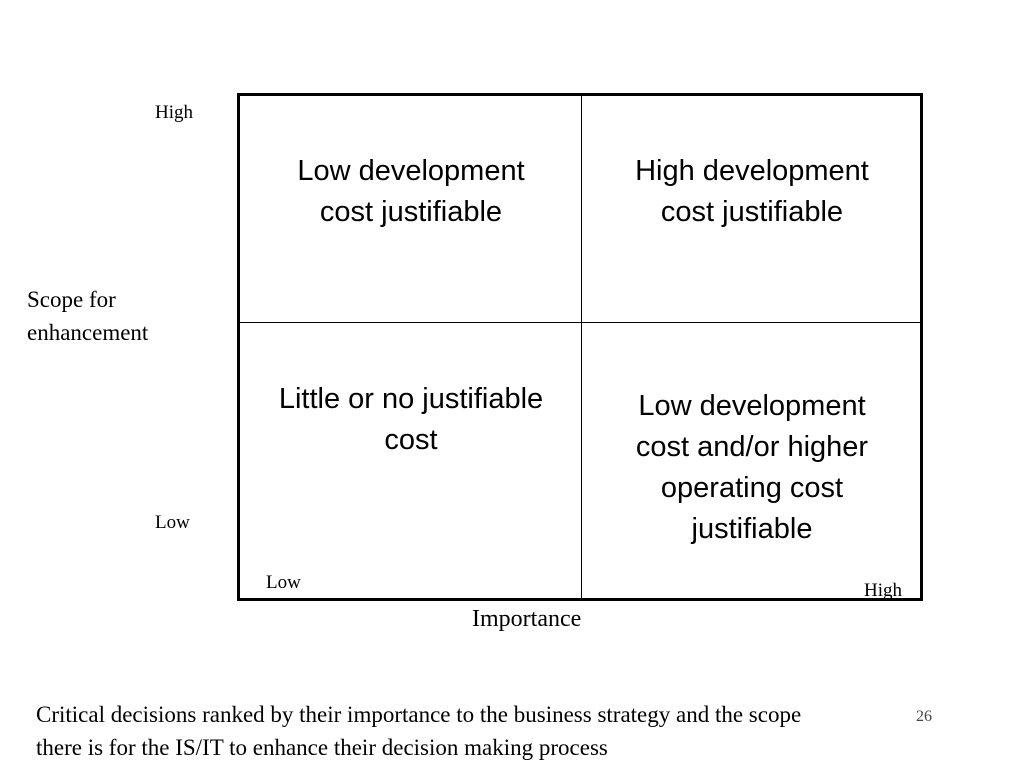 The image size is (1024, 768). I want to click on x-axis-title: Importance, so click(527, 619).